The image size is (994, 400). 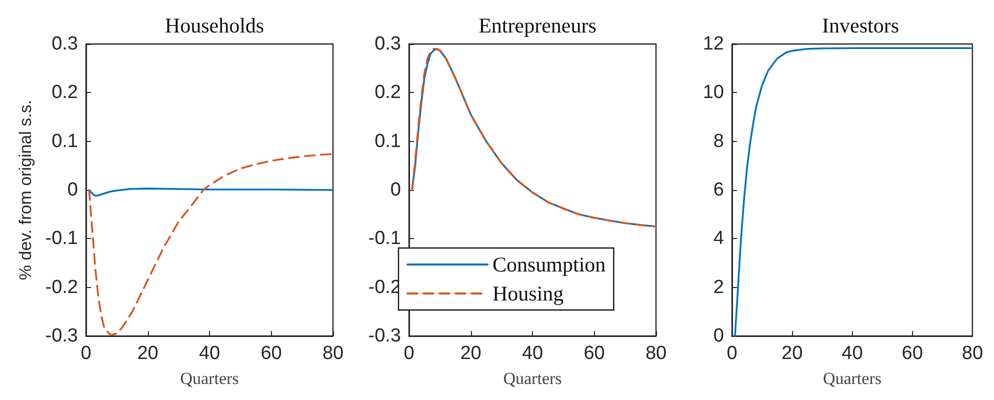 I want to click on y-tick-label: 6, so click(x=718, y=190).